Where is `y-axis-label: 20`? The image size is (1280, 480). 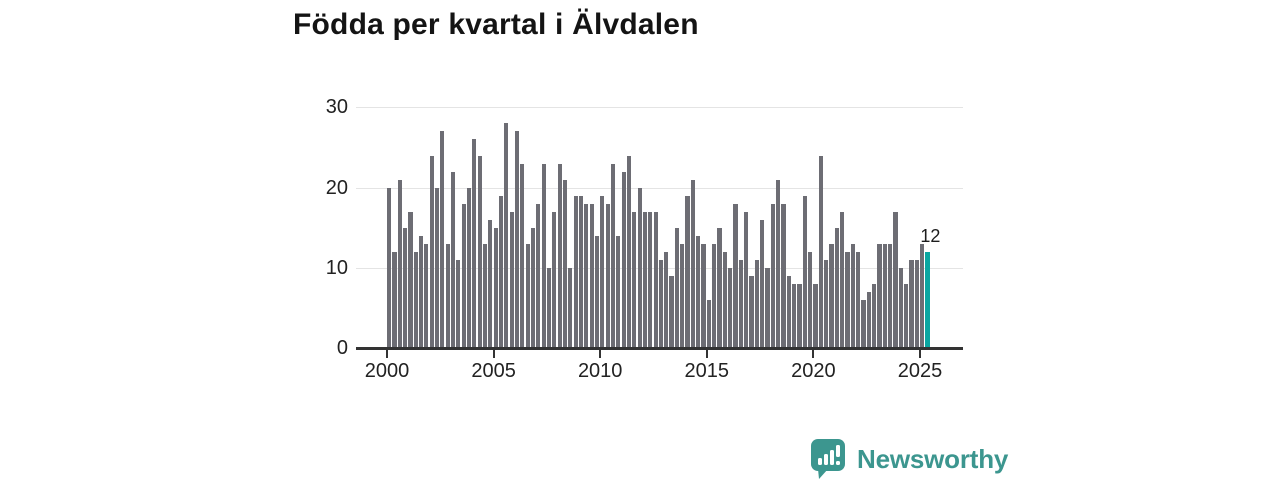
y-axis-label: 20 is located at coordinates (336, 187).